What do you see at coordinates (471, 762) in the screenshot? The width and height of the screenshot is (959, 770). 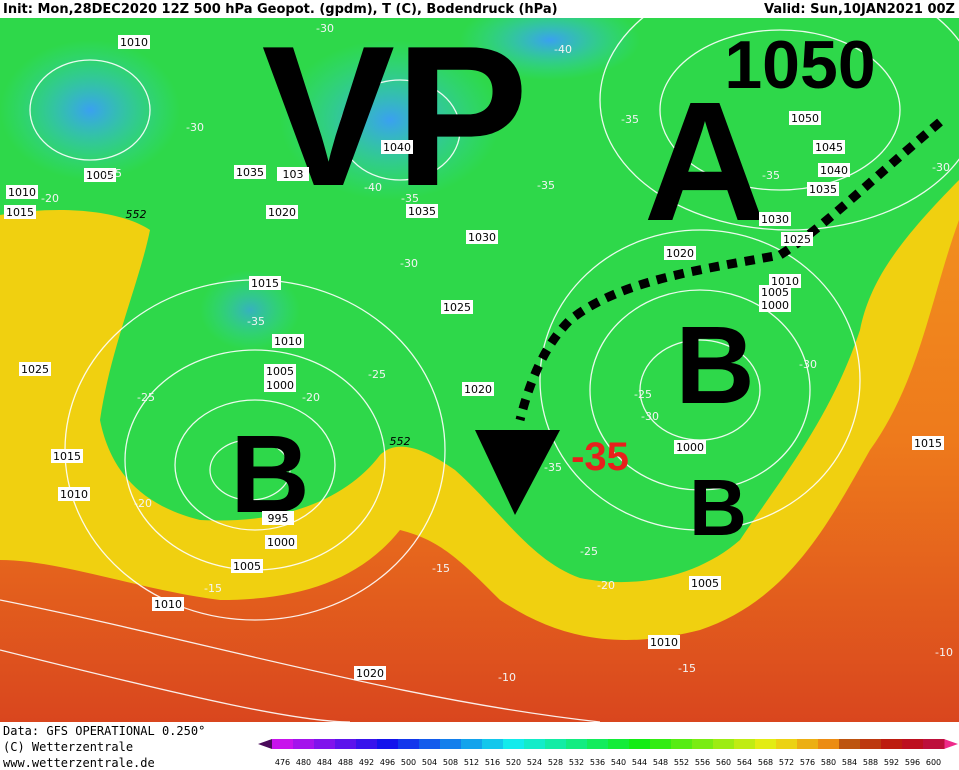 I see `scale-label: 512` at bounding box center [471, 762].